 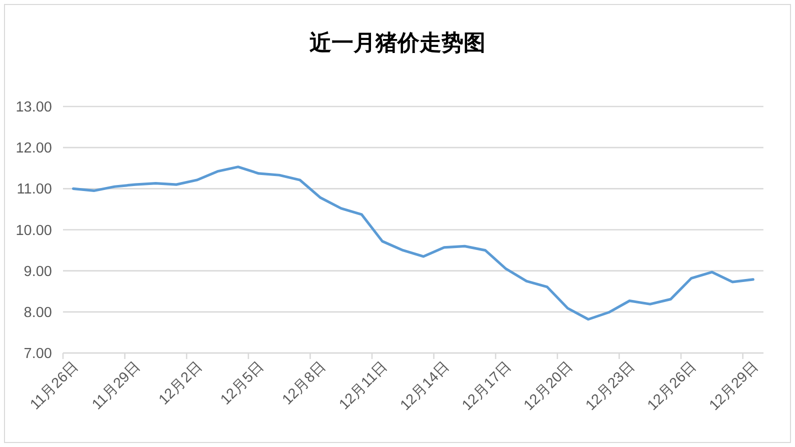 What do you see at coordinates (38, 272) in the screenshot?
I see `y-tick-label: 9.00` at bounding box center [38, 272].